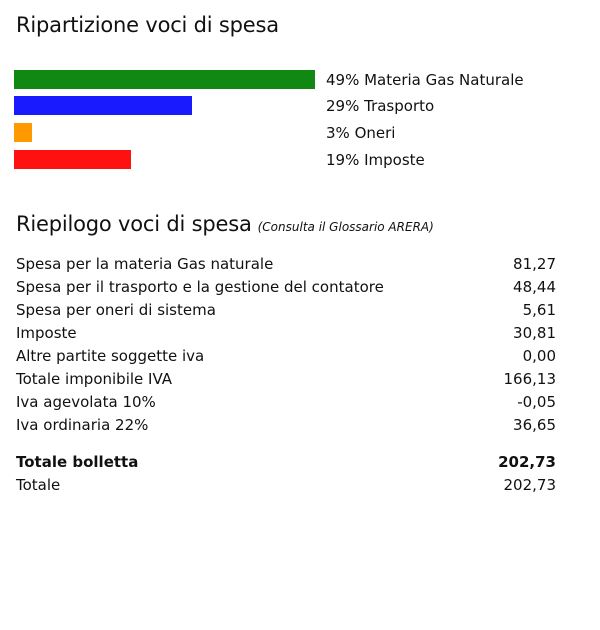 Image resolution: width=600 pixels, height=630 pixels. Describe the element at coordinates (539, 310) in the screenshot. I see `summary-row-value: 5,61` at that location.